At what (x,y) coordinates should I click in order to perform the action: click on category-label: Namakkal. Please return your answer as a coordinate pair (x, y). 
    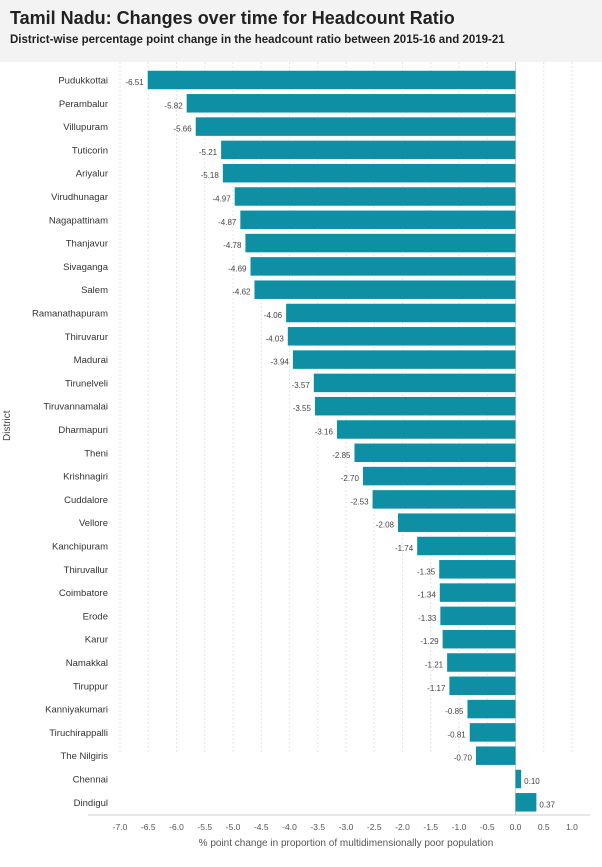
    Looking at the image, I should click on (87, 663).